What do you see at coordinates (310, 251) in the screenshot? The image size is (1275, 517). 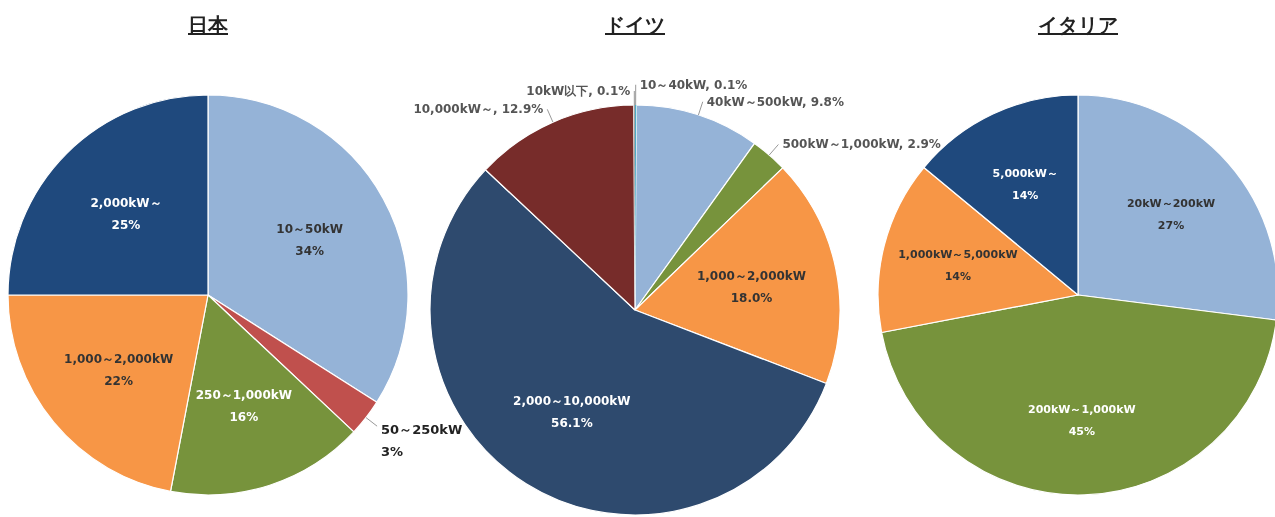 I see `data-label: 34%` at bounding box center [310, 251].